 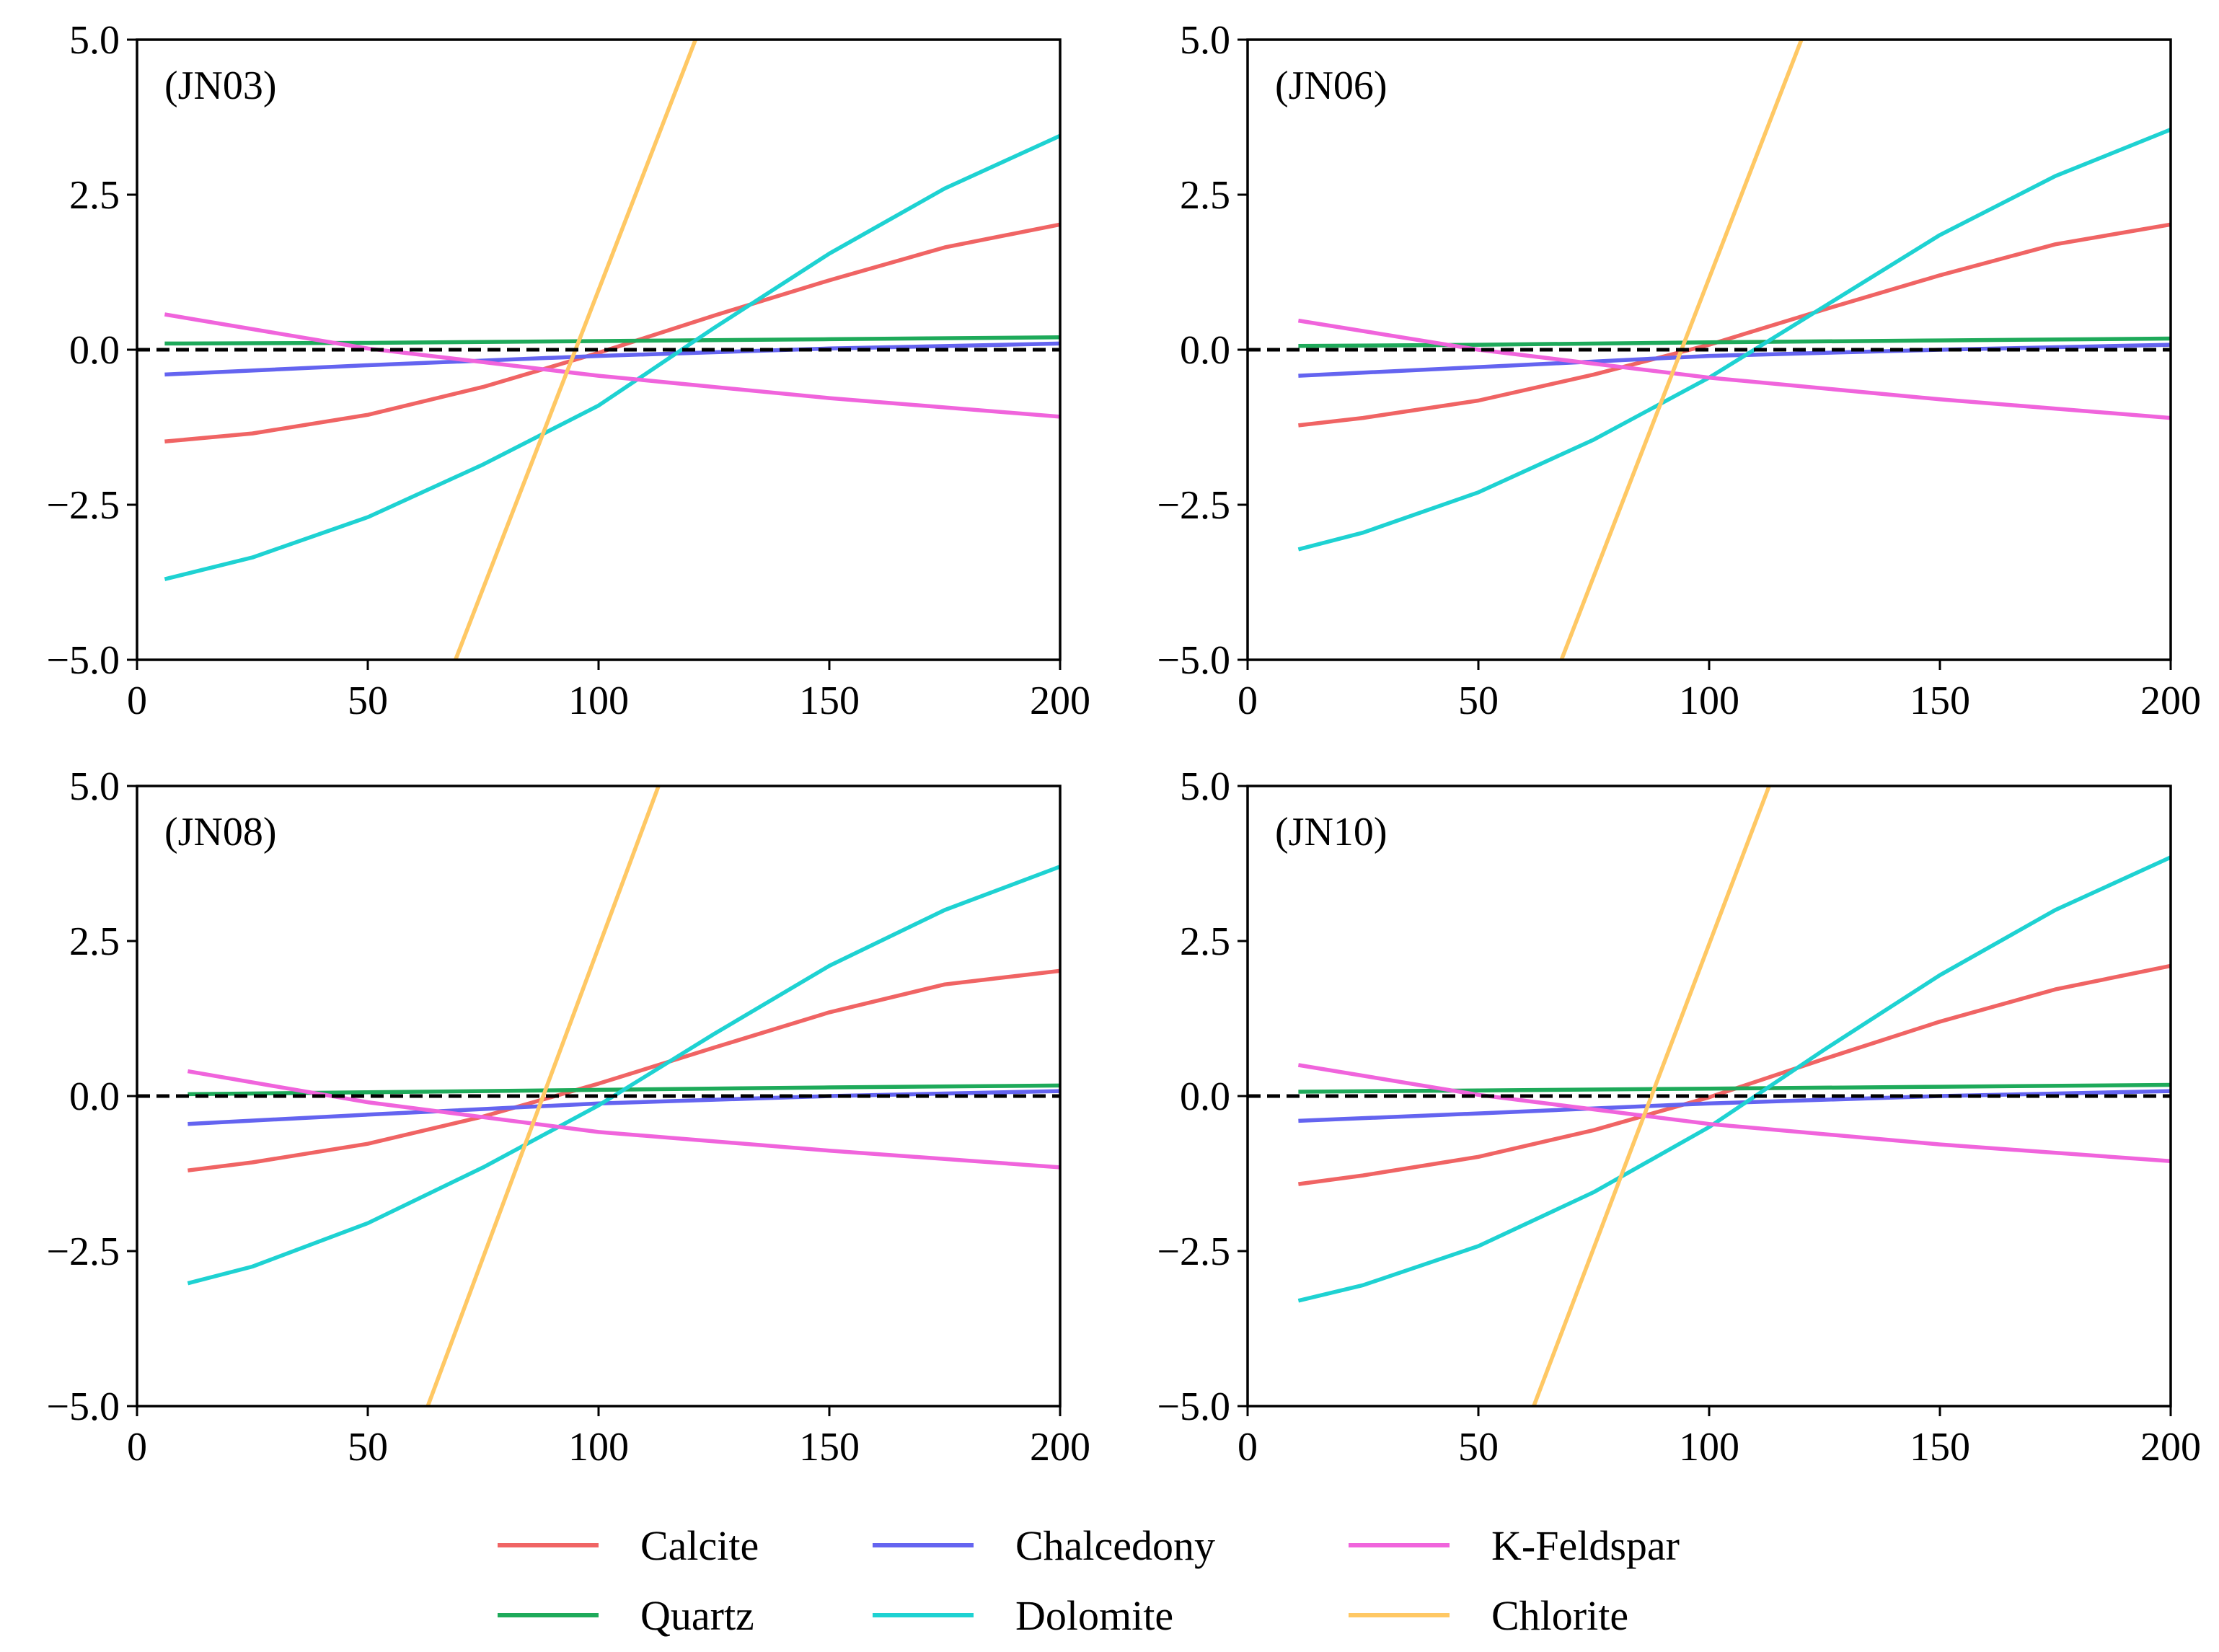 What do you see at coordinates (1559, 1615) in the screenshot?
I see `legend-label: Chlorite` at bounding box center [1559, 1615].